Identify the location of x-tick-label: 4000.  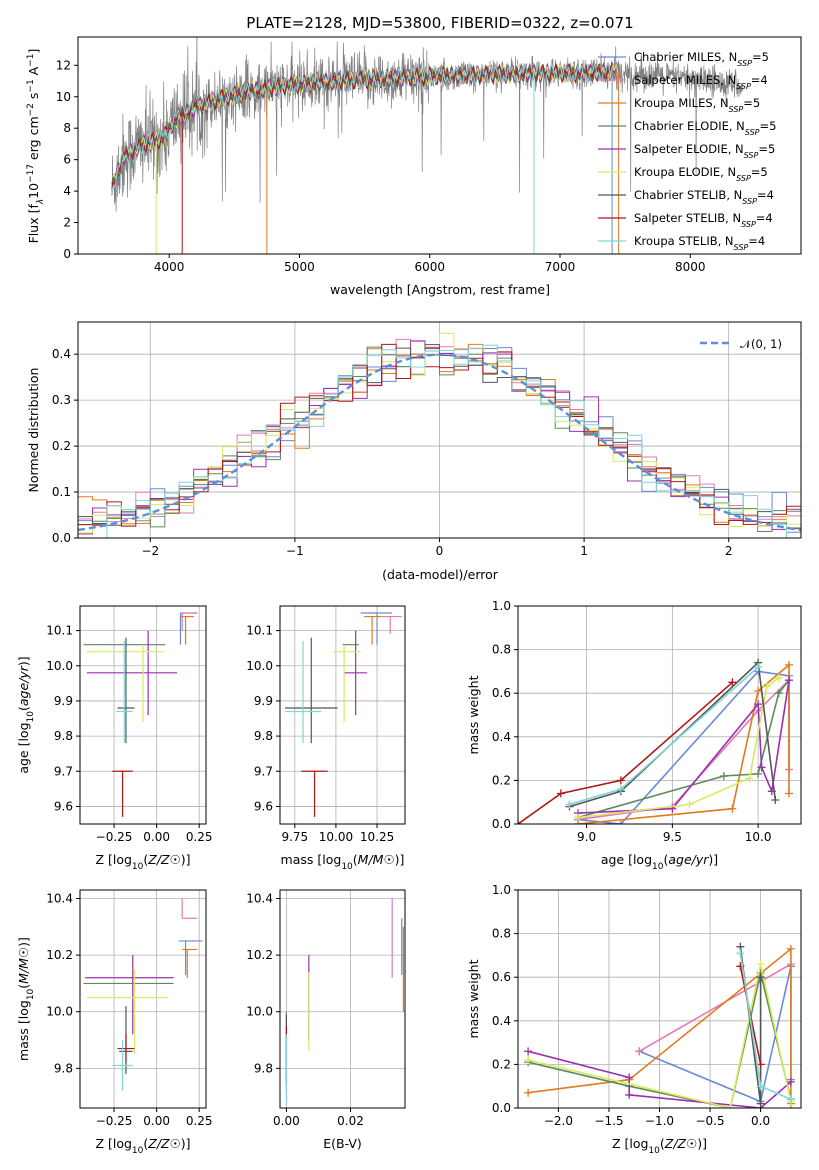
(169, 267).